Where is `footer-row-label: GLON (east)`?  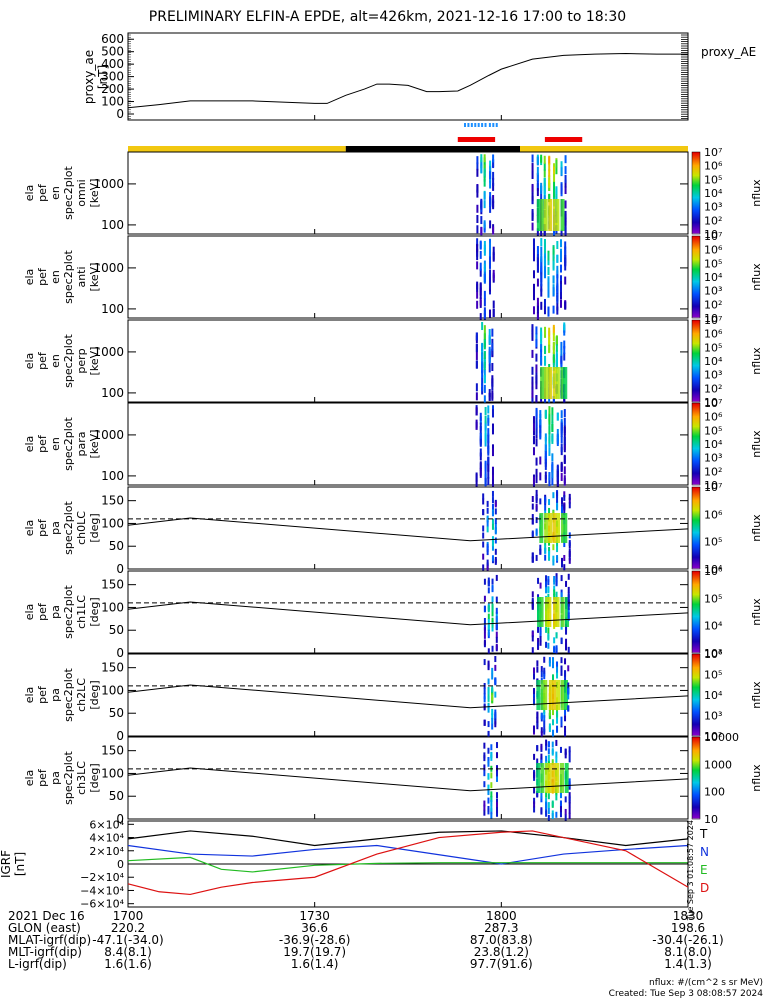
footer-row-label: GLON (east) is located at coordinates (44, 928).